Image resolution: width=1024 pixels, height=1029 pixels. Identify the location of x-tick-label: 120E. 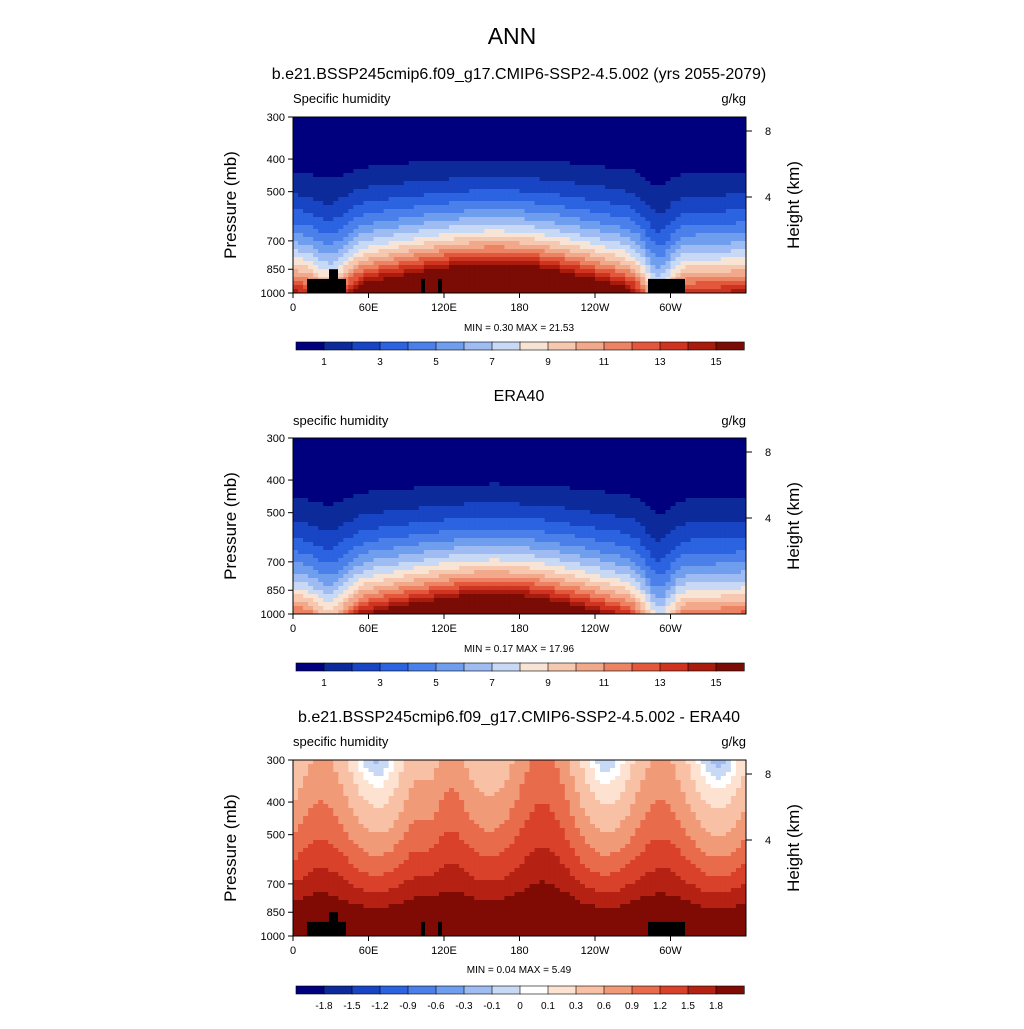
(444, 308).